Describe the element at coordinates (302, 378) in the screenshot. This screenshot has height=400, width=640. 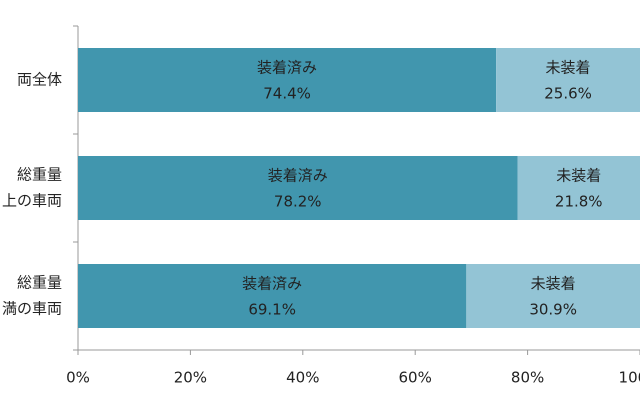
I see `x-tick-label: 40%` at that location.